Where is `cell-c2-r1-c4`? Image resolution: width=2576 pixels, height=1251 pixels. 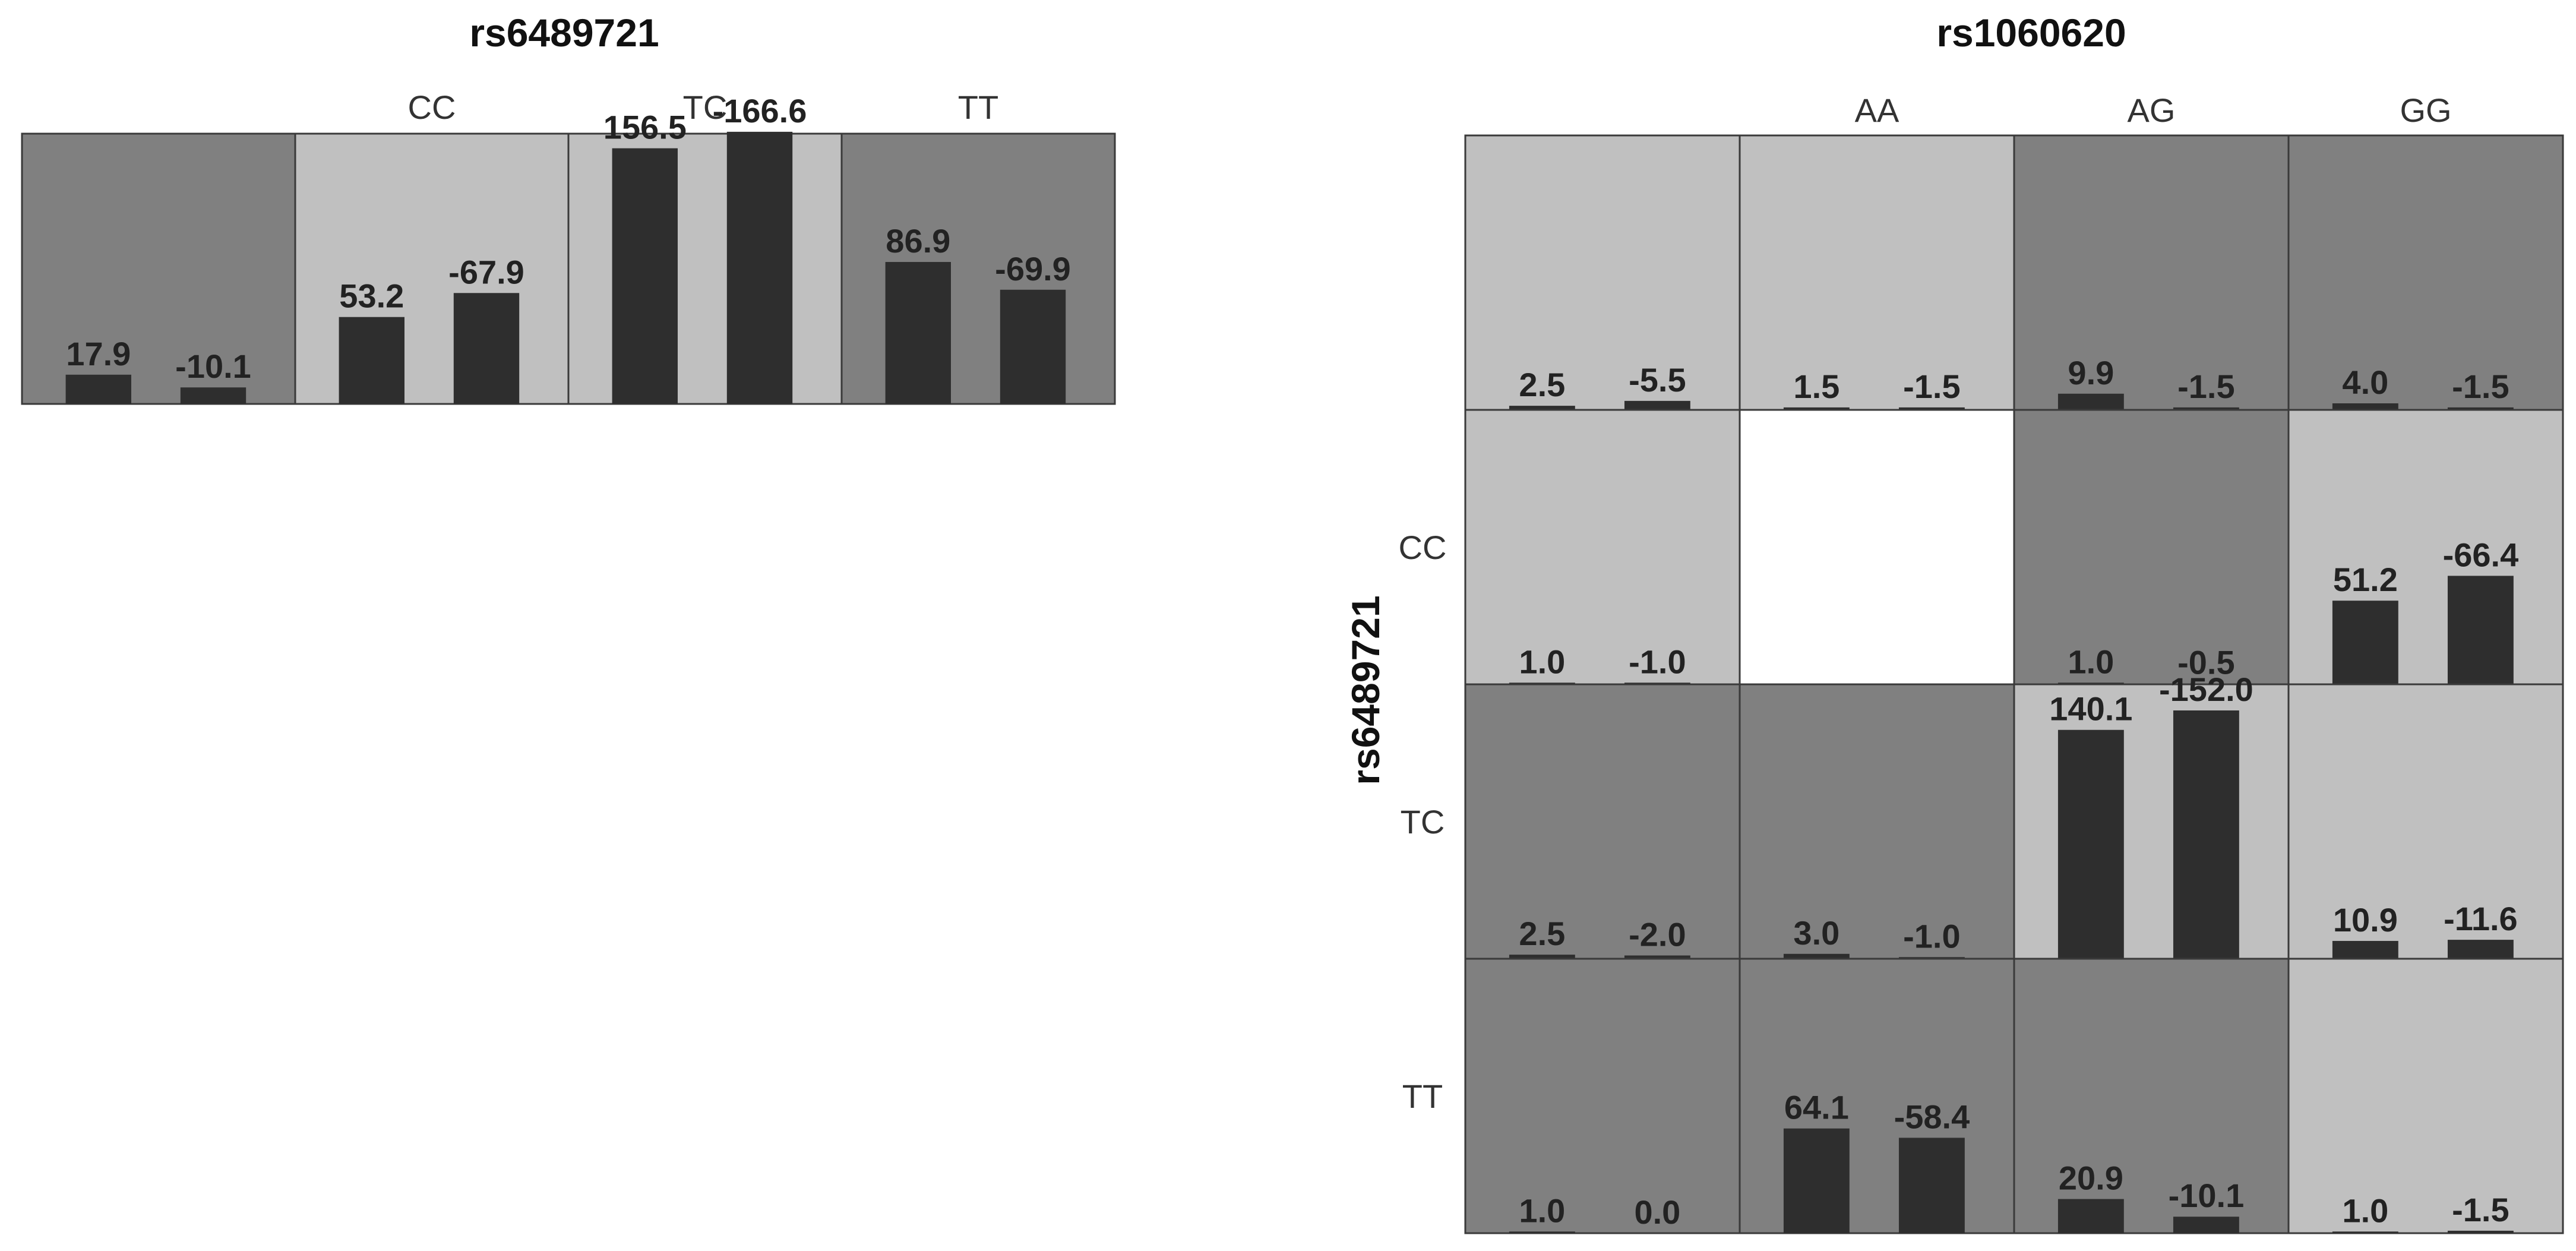
cell-c2-r1-c4 is located at coordinates (2425, 272).